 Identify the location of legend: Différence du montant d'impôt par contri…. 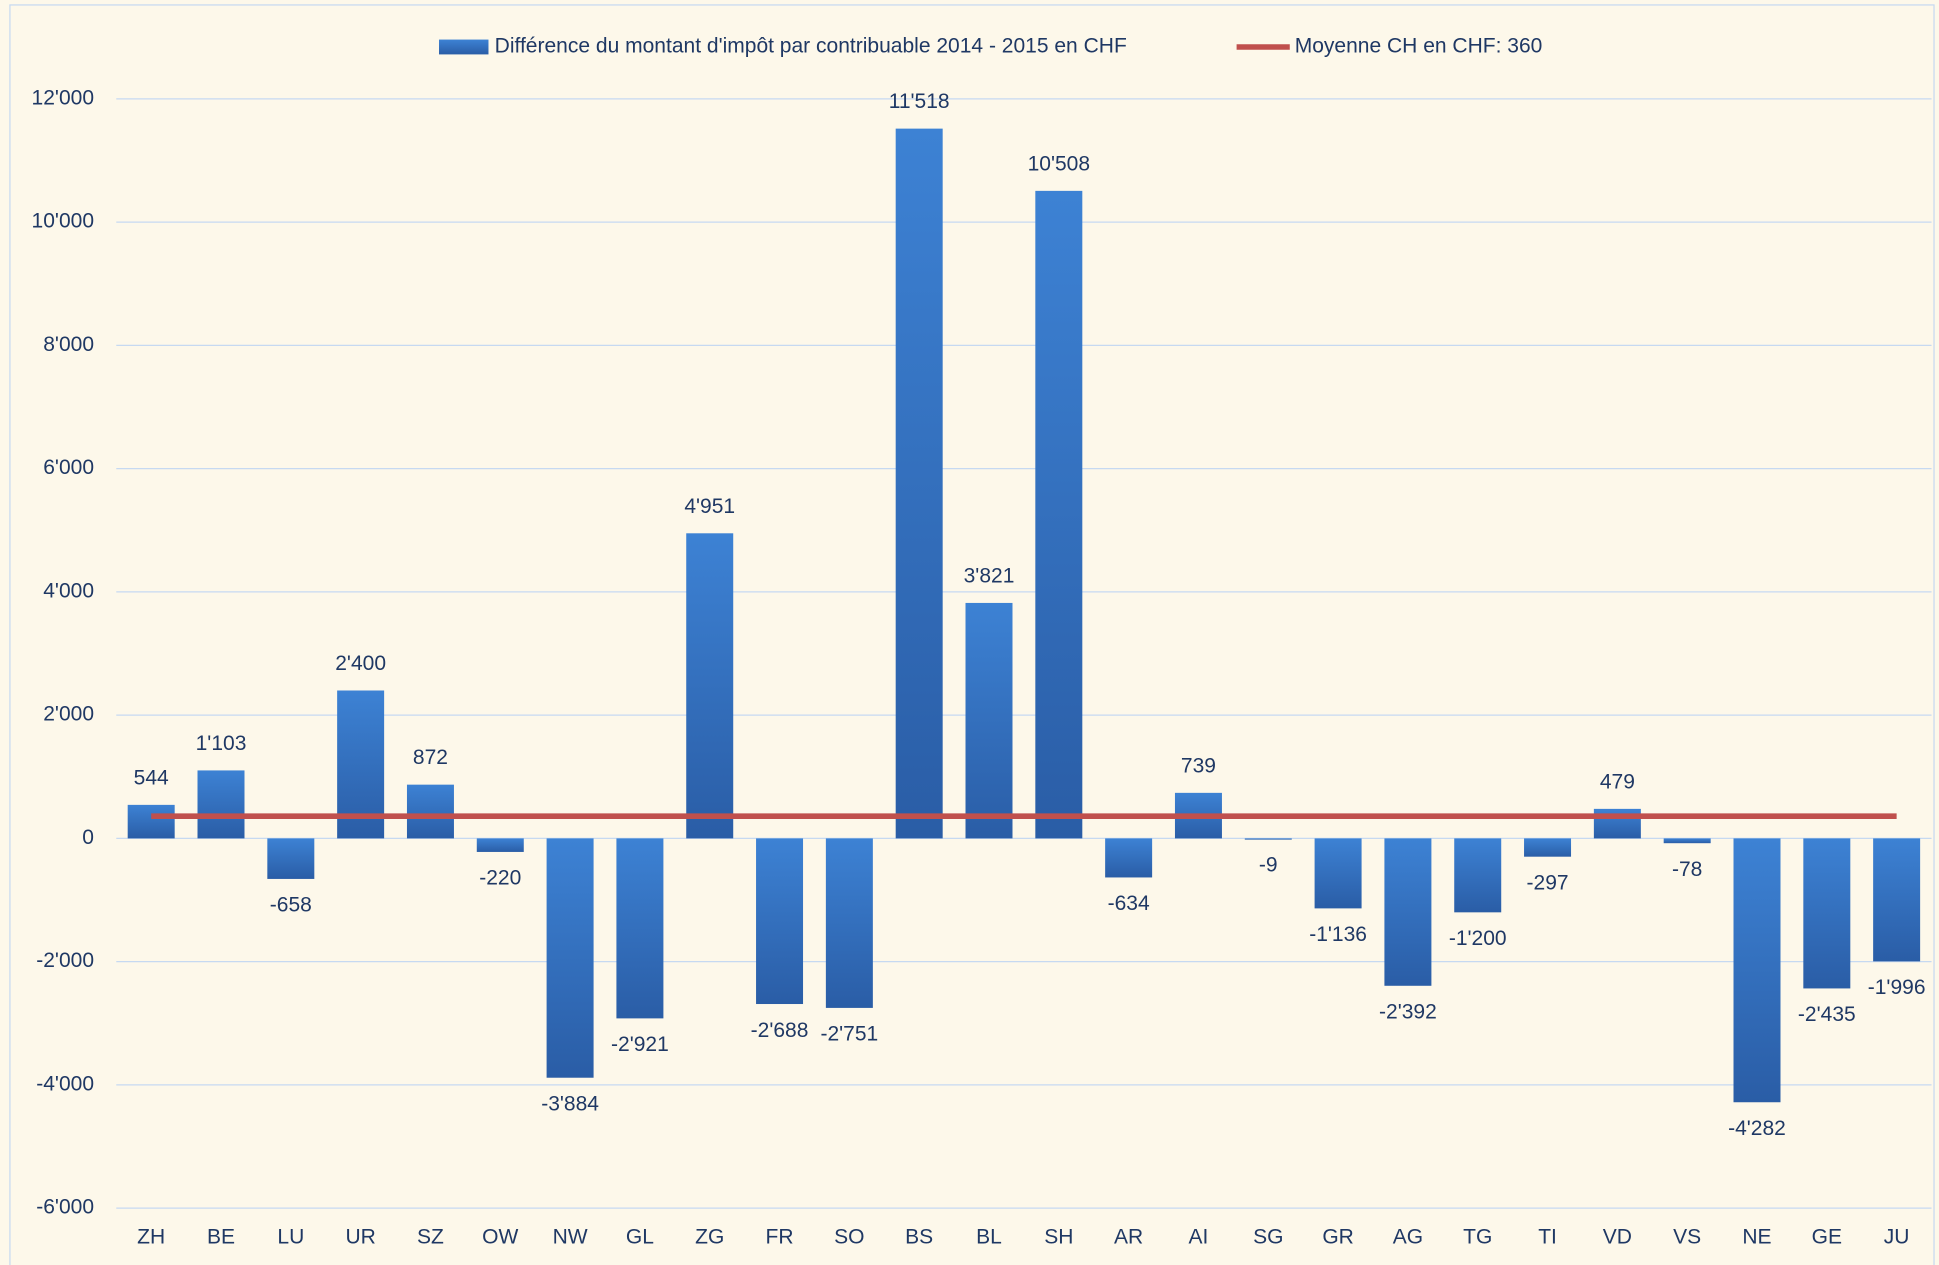
(990, 46).